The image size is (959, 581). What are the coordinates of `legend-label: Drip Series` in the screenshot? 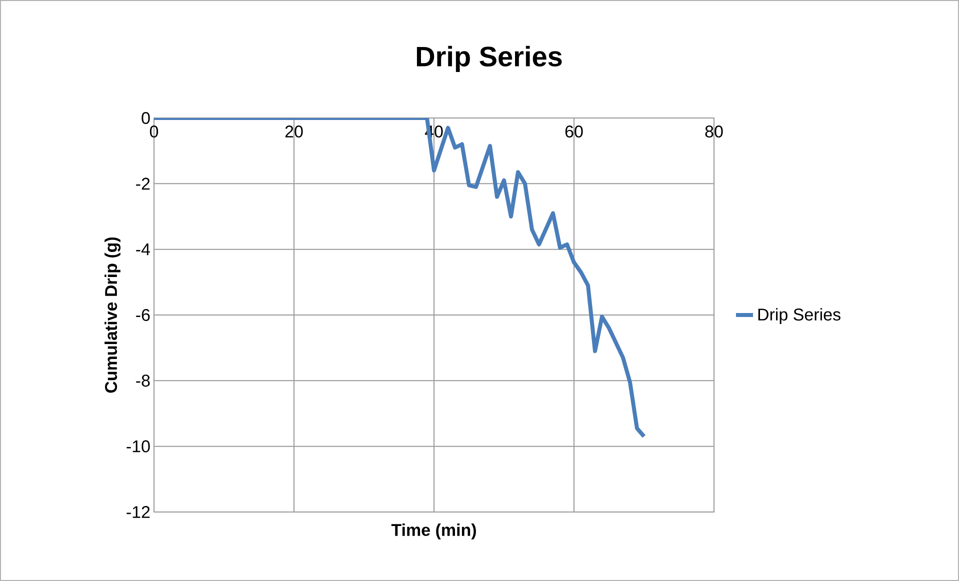 It's located at (799, 316).